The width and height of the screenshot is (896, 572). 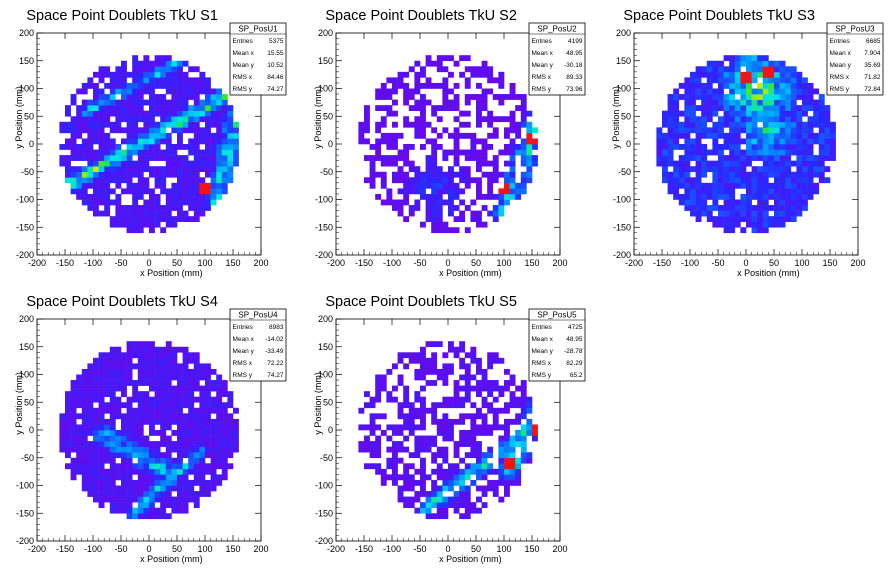 What do you see at coordinates (574, 339) in the screenshot?
I see `stats-value: 48.95` at bounding box center [574, 339].